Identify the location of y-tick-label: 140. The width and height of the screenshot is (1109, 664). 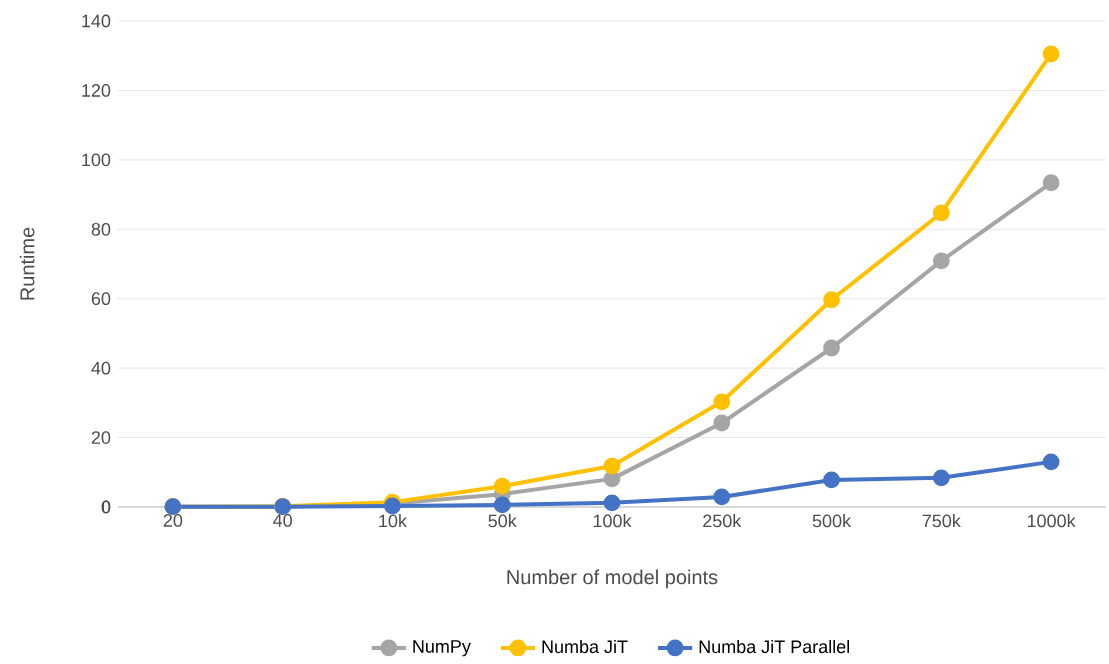
(96, 21).